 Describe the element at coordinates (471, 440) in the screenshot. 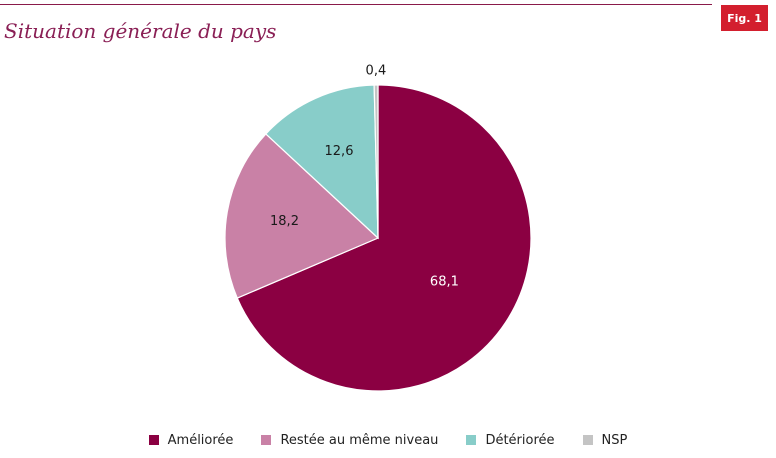

I see `legend-swatch-deterioree` at that location.